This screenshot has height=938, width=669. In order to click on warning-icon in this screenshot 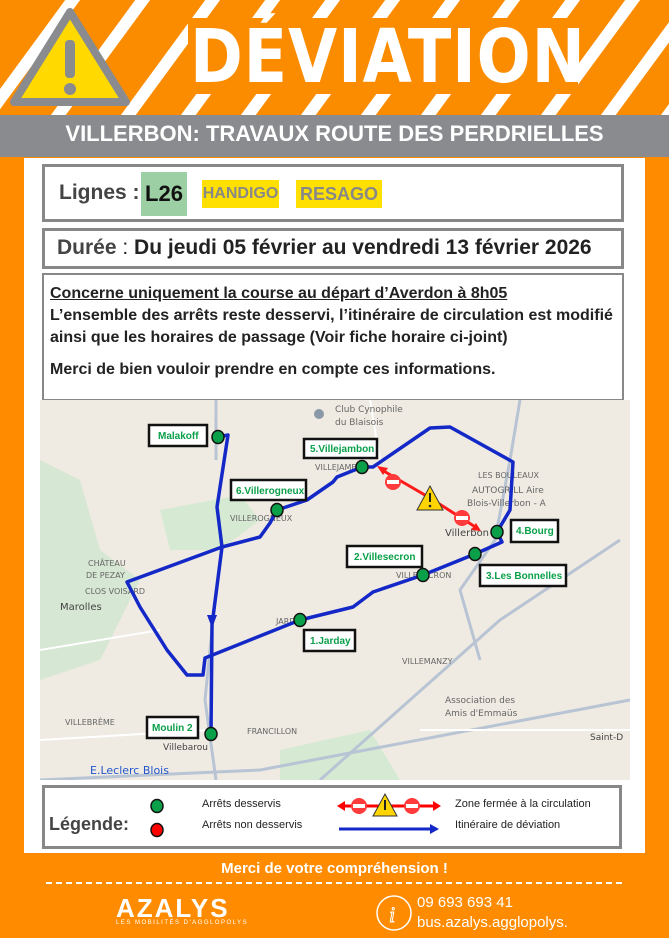, I will do `click(430, 497)`.